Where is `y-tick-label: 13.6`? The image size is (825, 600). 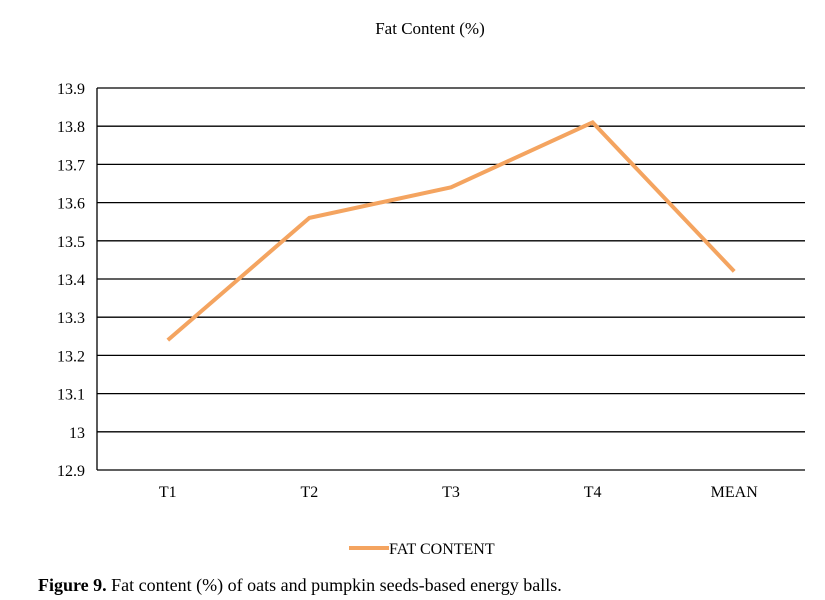 y-tick-label: 13.6 is located at coordinates (71, 204).